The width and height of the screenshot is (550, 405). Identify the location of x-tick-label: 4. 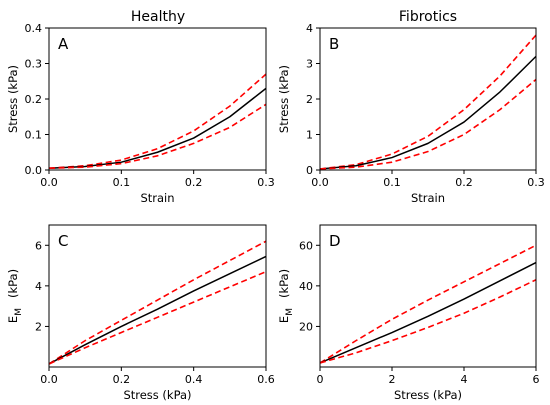
(464, 379).